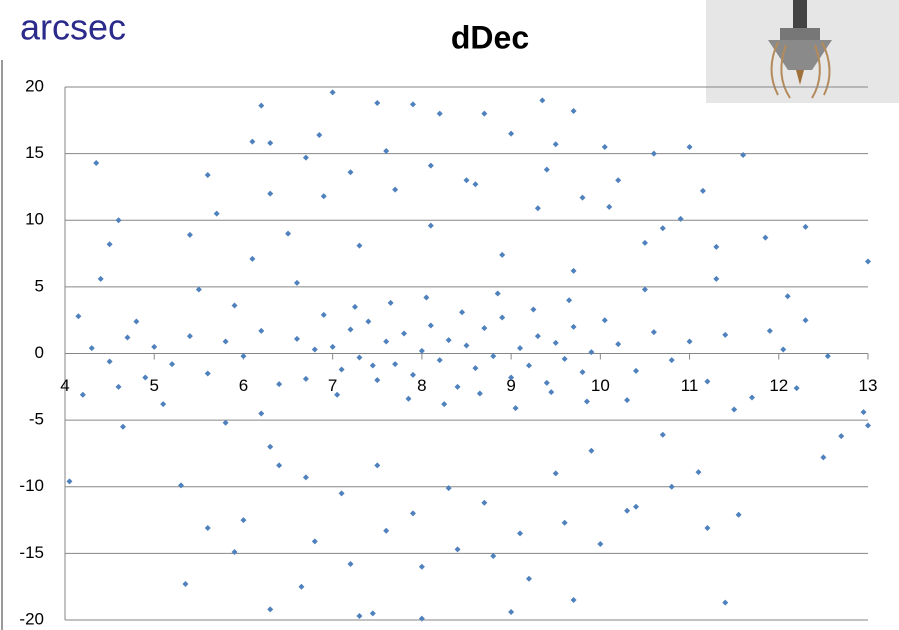  What do you see at coordinates (36, 419) in the screenshot?
I see `y-tick-label: -5` at bounding box center [36, 419].